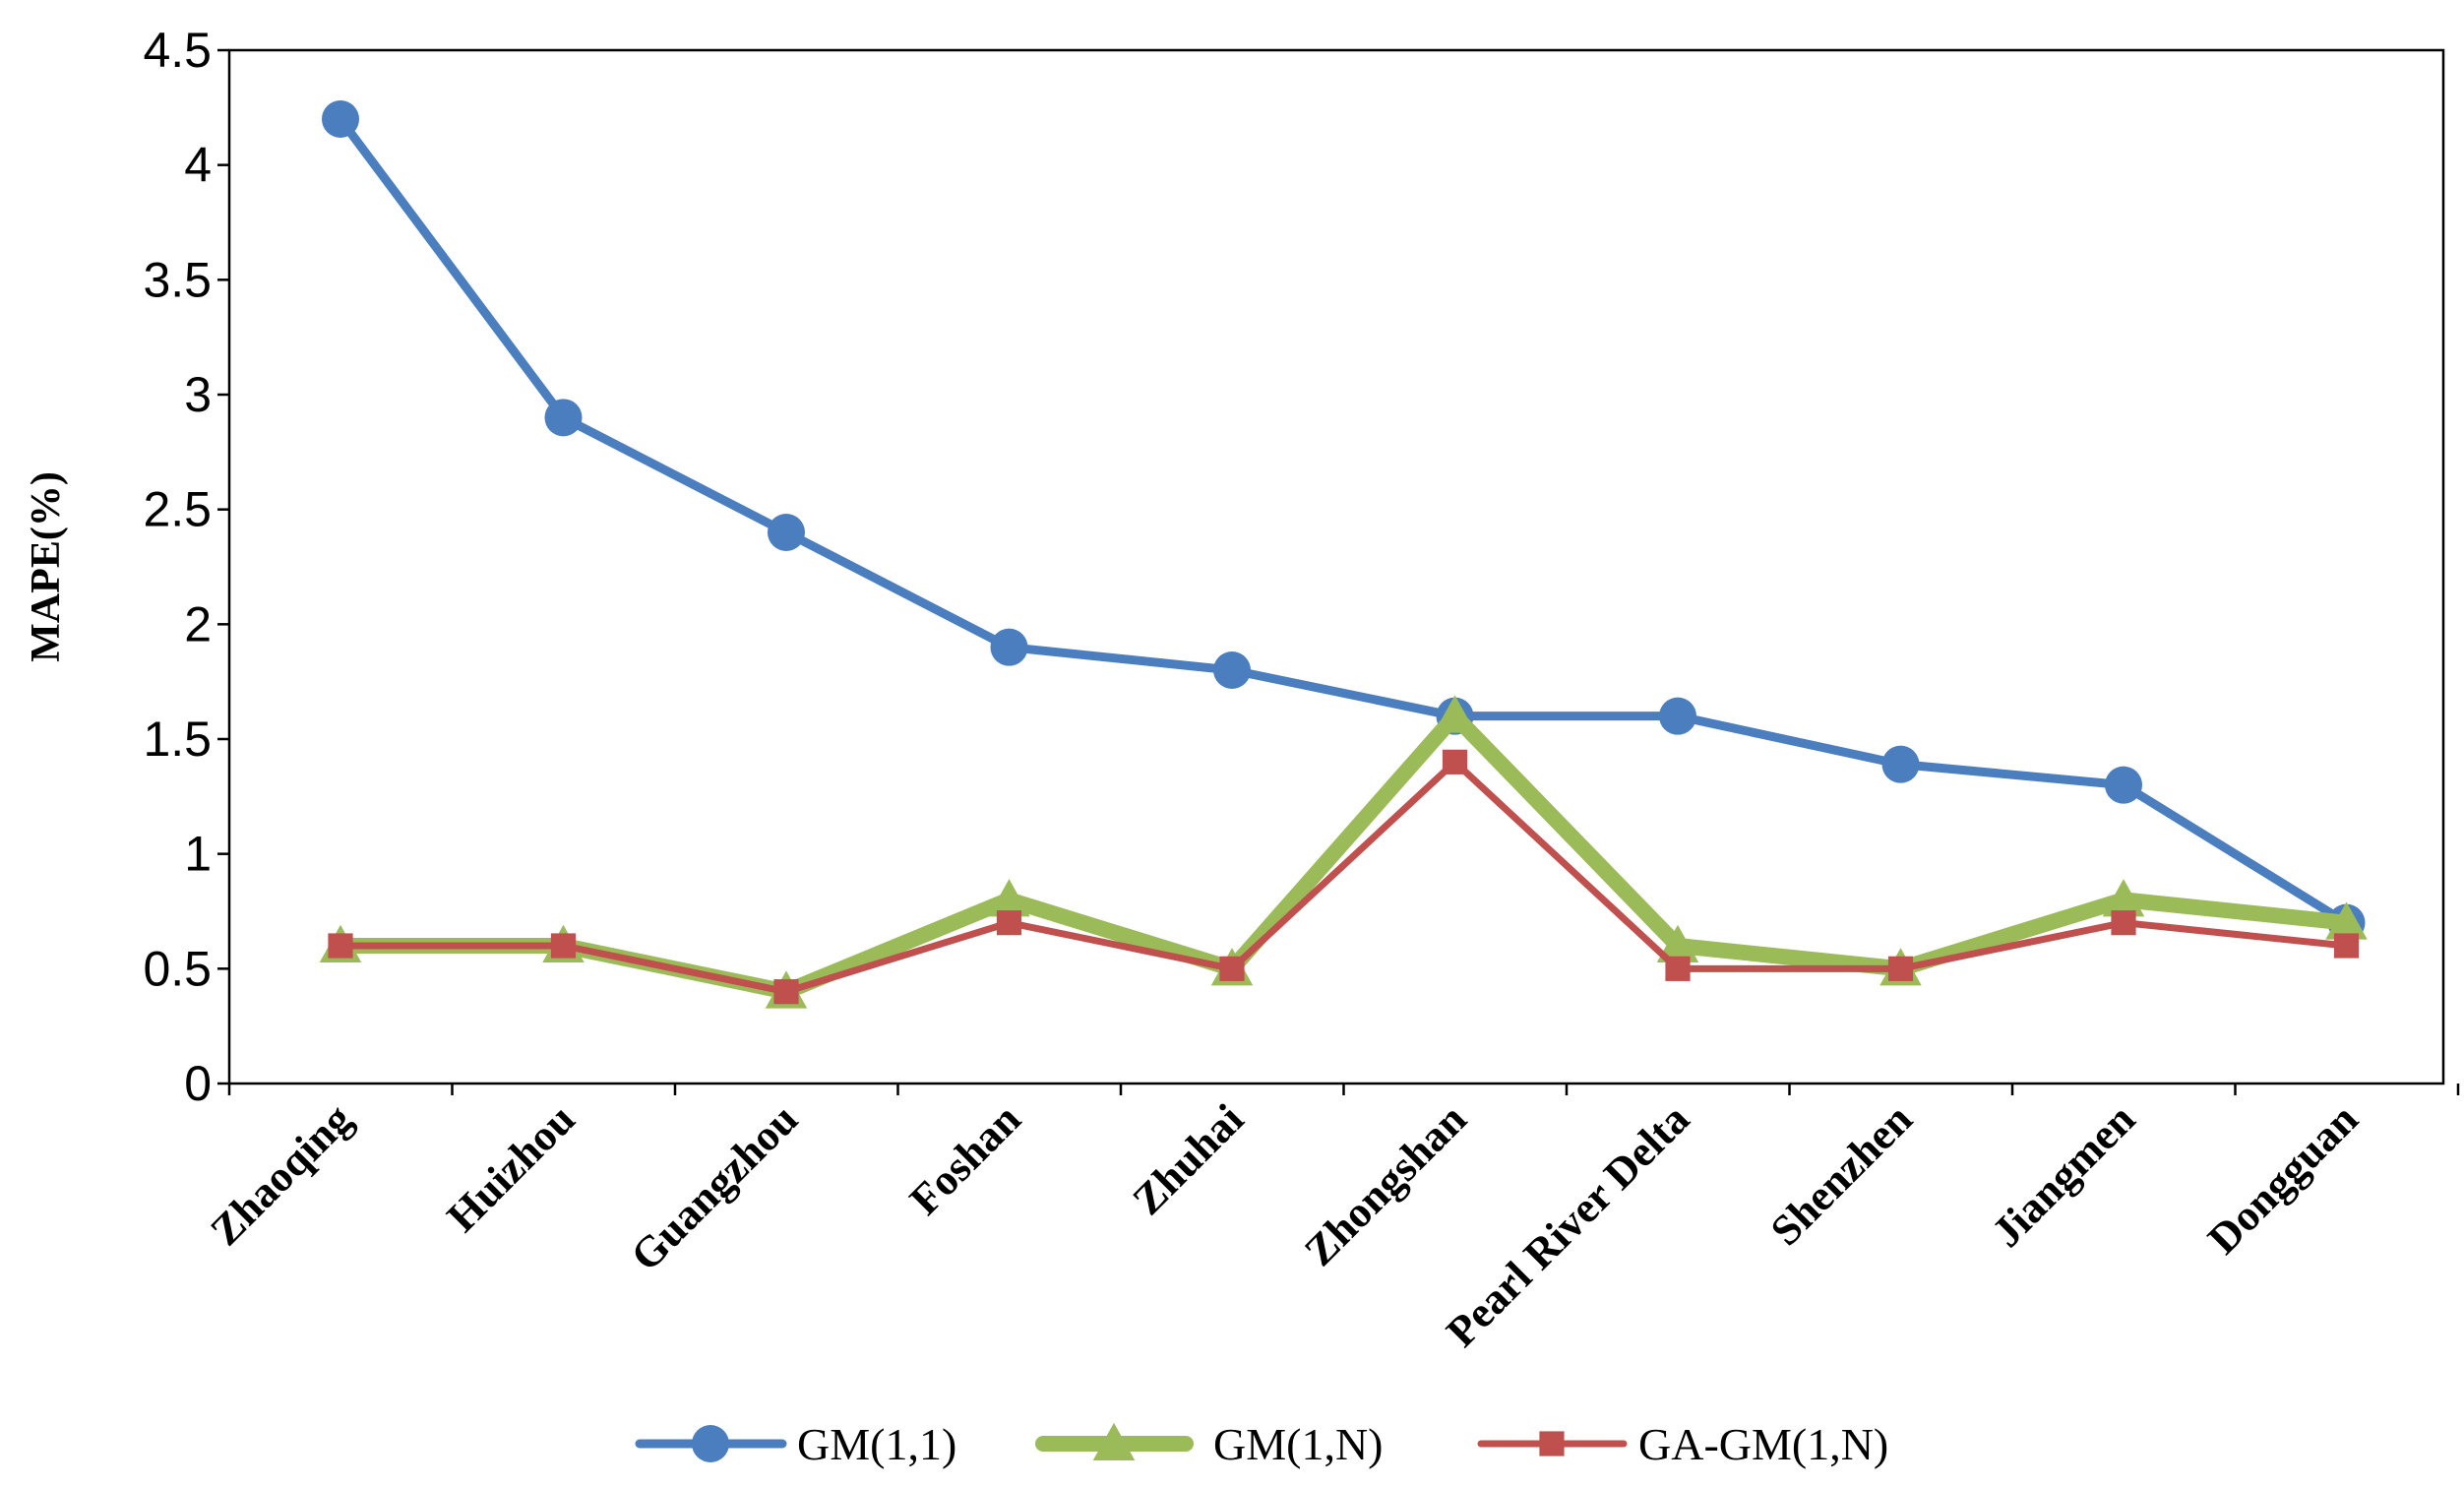  I want to click on y-tick-label: 0, so click(198, 1084).